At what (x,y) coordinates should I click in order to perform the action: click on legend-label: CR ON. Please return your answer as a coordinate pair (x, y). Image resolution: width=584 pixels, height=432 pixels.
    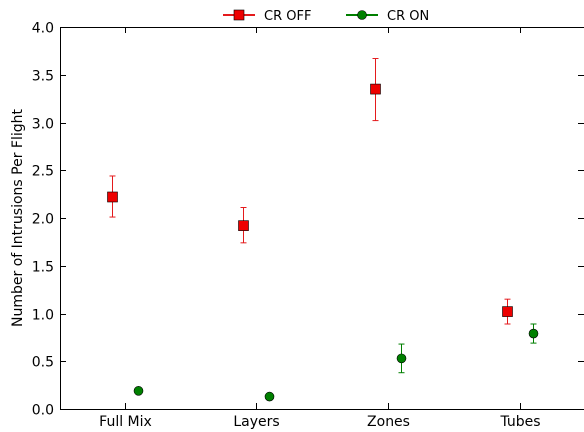
    Looking at the image, I should click on (408, 16).